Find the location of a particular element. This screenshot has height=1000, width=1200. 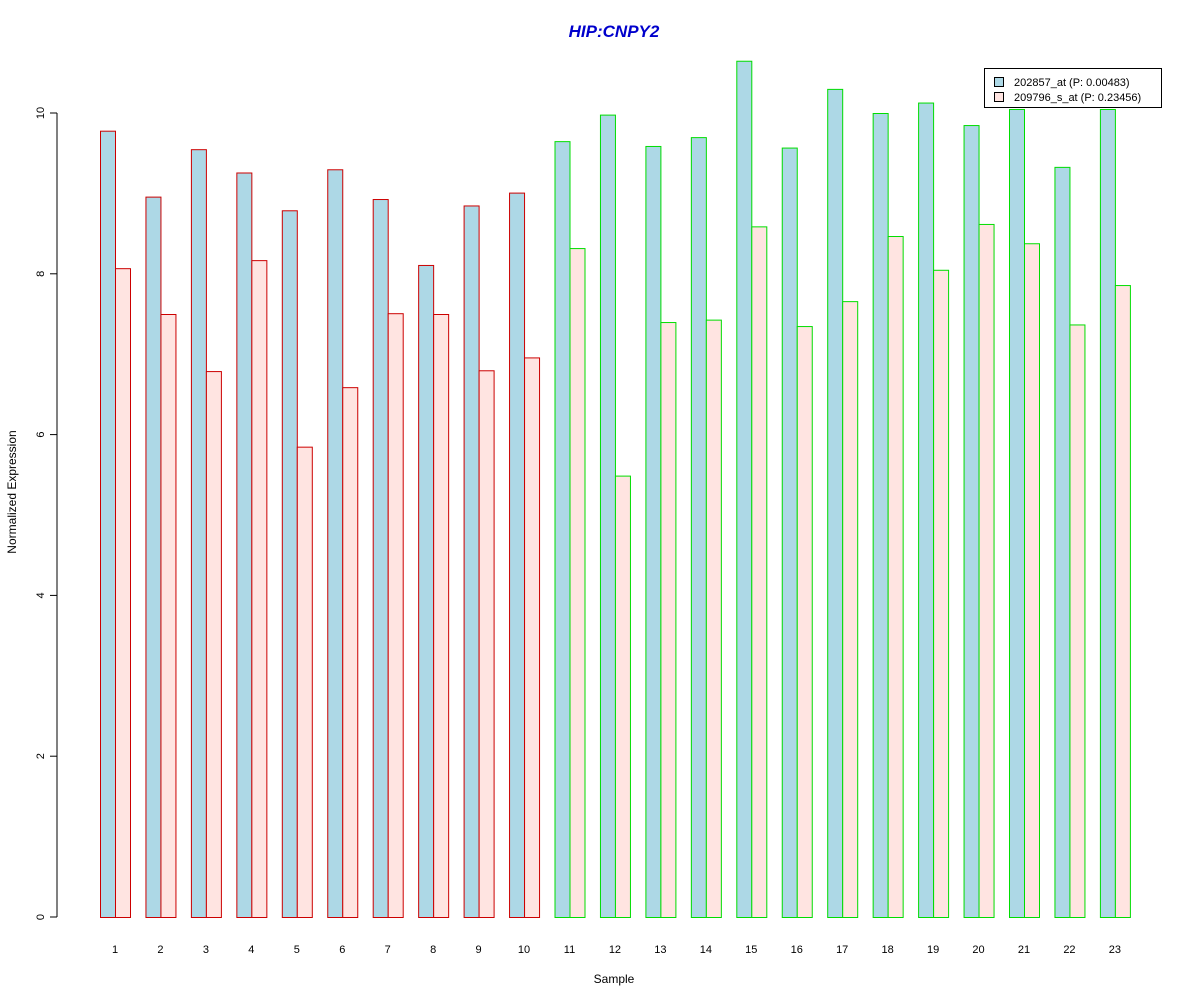

x-tick-label: 19 is located at coordinates (933, 950).